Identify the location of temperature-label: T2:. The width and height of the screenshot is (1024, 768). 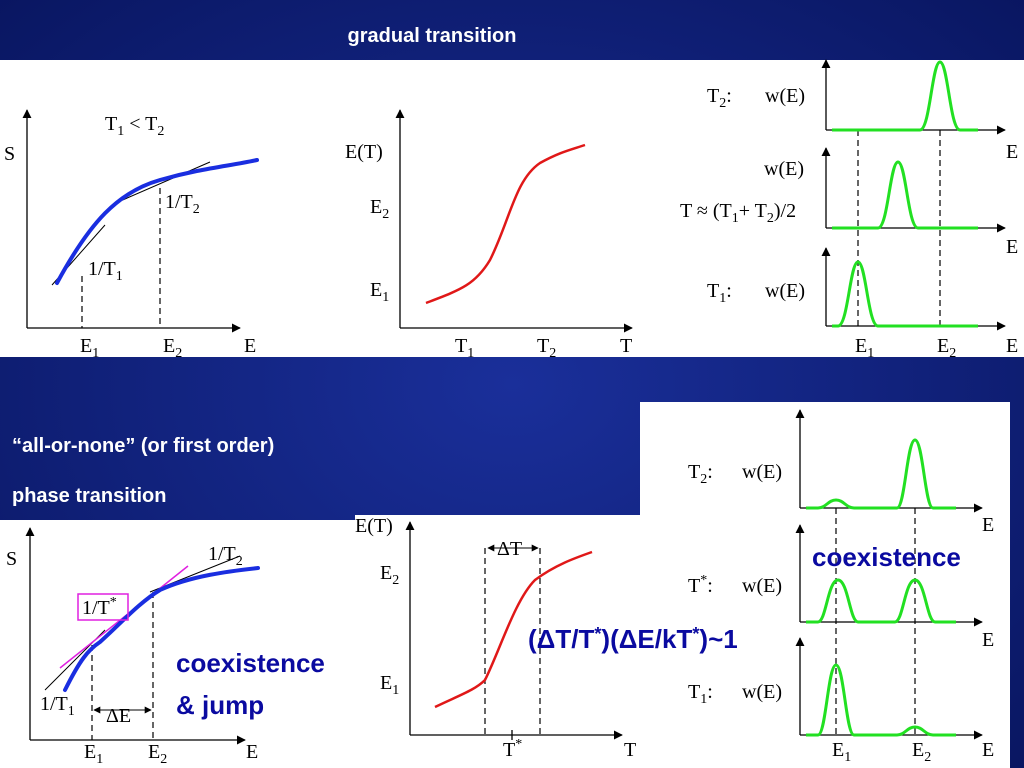
(700, 474).